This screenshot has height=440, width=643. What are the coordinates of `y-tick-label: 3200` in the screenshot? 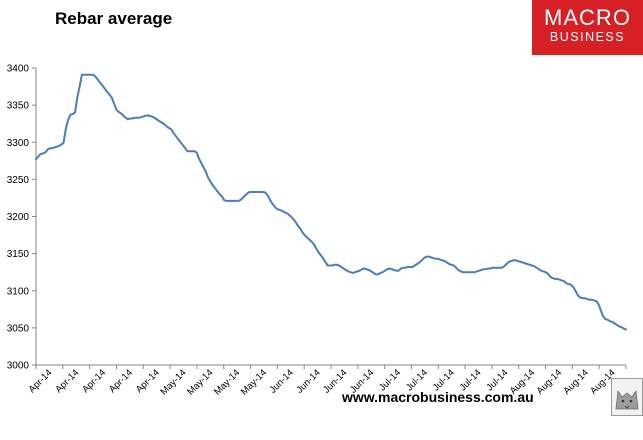 It's located at (18, 217).